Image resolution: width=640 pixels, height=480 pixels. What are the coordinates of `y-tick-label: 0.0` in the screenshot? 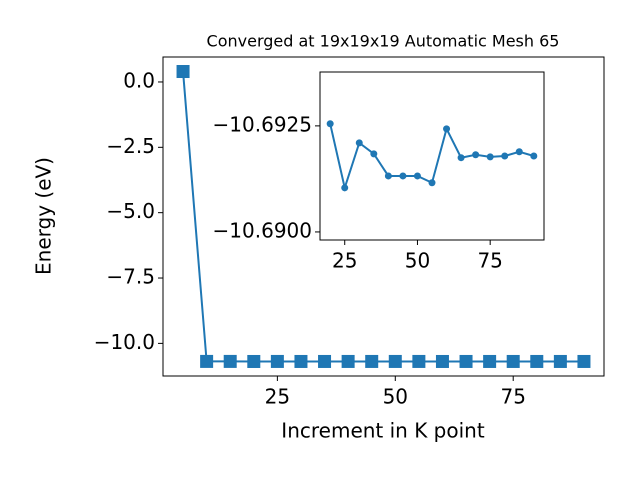 It's located at (139, 80).